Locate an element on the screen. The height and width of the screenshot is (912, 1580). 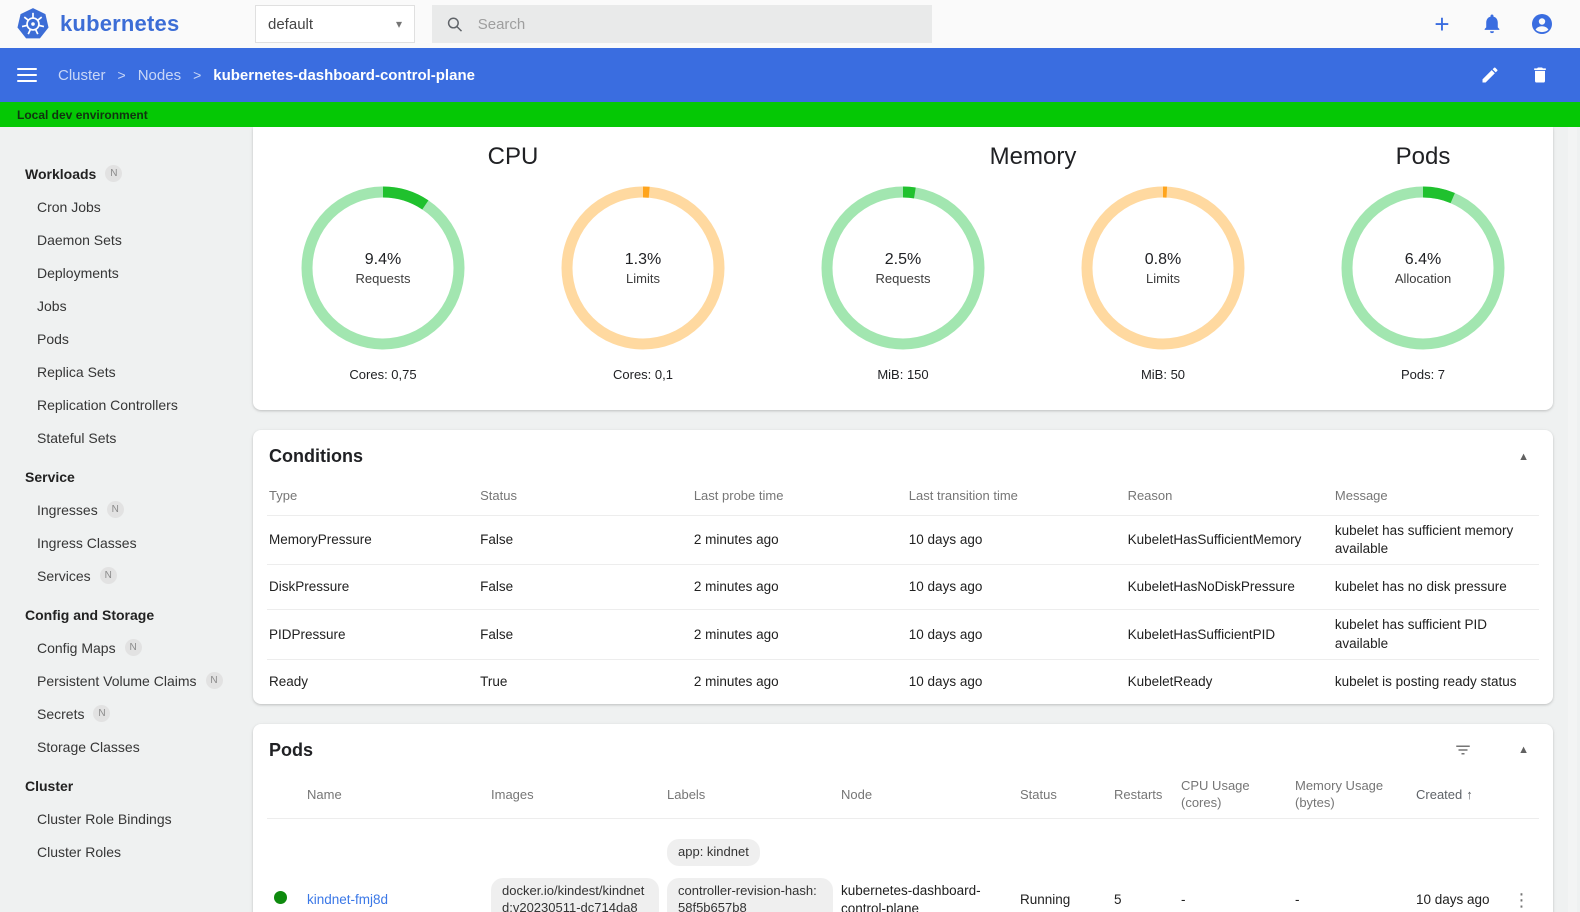
environment-banner-text: Local dev environment is located at coordinates (82, 114).